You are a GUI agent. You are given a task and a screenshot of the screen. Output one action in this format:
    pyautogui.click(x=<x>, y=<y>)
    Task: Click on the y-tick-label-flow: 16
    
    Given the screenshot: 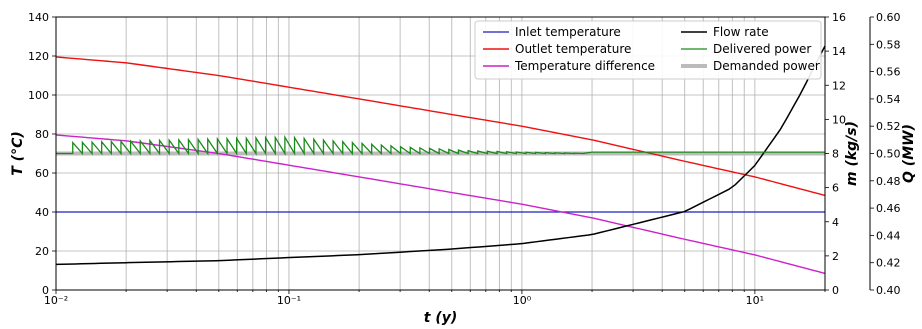 What is the action you would take?
    pyautogui.click(x=839, y=17)
    